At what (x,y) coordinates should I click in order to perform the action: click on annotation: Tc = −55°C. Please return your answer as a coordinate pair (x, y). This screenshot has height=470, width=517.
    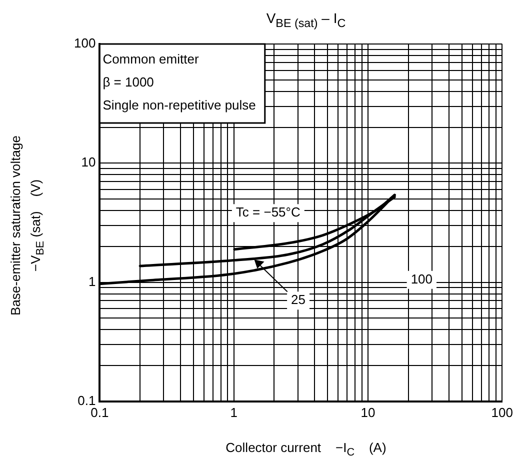
    Looking at the image, I should click on (268, 212).